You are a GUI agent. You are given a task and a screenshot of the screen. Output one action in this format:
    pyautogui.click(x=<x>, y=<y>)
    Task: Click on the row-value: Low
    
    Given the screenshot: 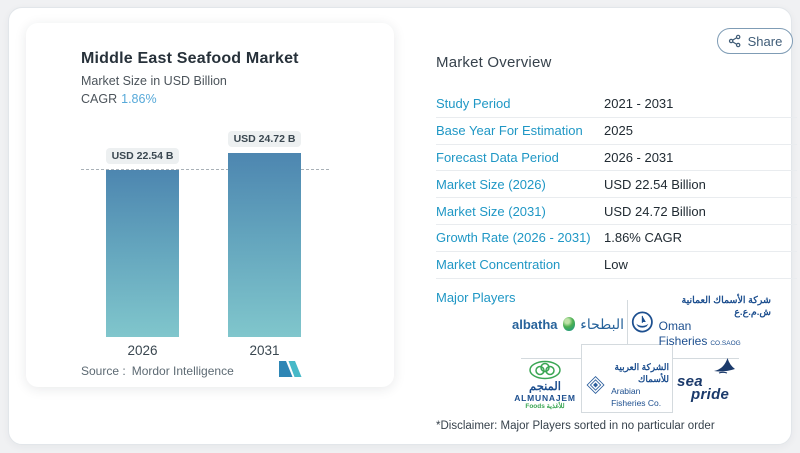 What is the action you would take?
    pyautogui.click(x=616, y=265)
    